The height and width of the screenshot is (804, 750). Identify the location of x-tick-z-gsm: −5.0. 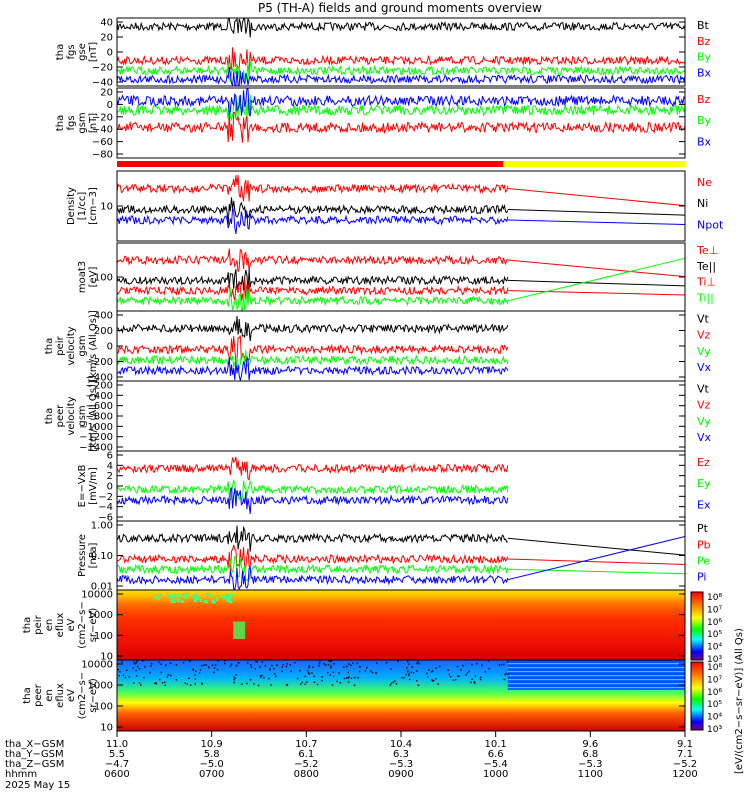
(212, 764).